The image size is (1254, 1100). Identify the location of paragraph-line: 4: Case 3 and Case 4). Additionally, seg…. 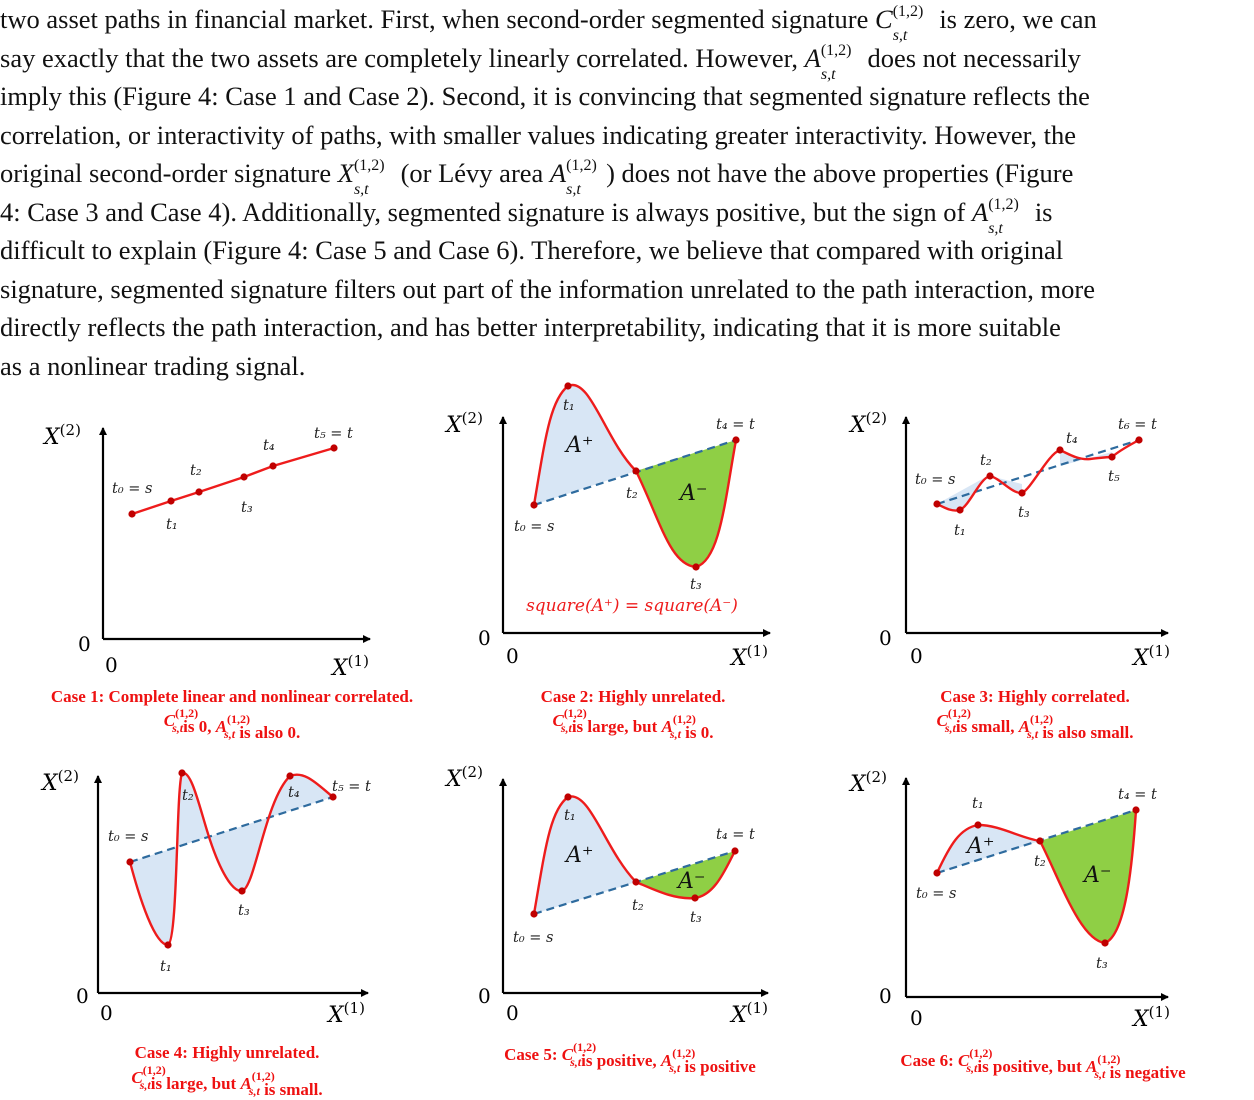
(623, 215).